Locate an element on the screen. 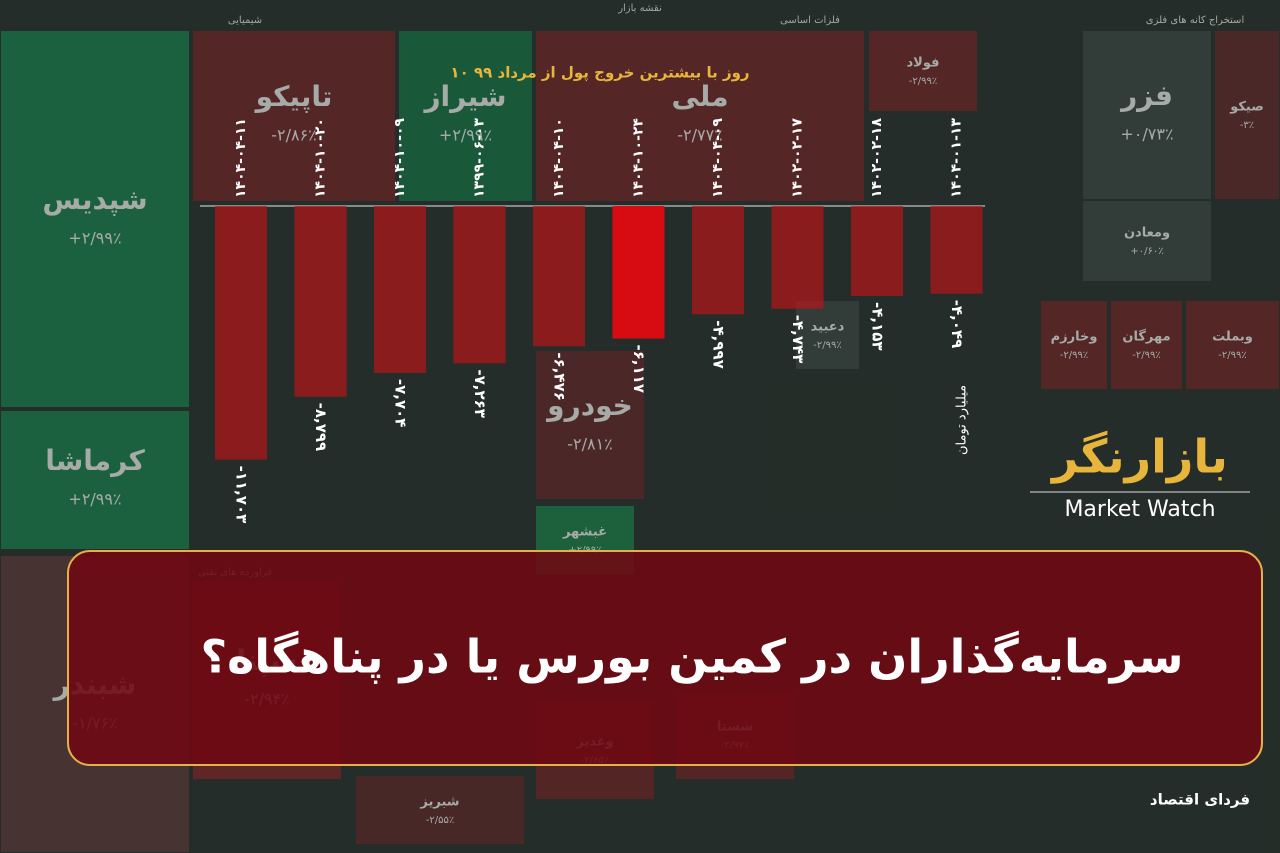 The image size is (1280, 853). value-label: -۴,۷۴۳ is located at coordinates (798, 339).